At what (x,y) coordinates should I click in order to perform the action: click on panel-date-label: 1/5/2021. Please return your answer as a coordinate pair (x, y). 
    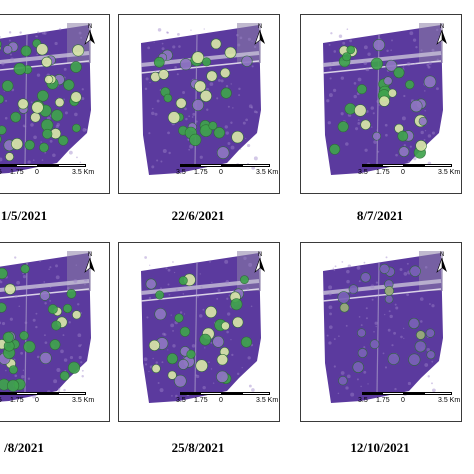
    Looking at the image, I should click on (24, 215).